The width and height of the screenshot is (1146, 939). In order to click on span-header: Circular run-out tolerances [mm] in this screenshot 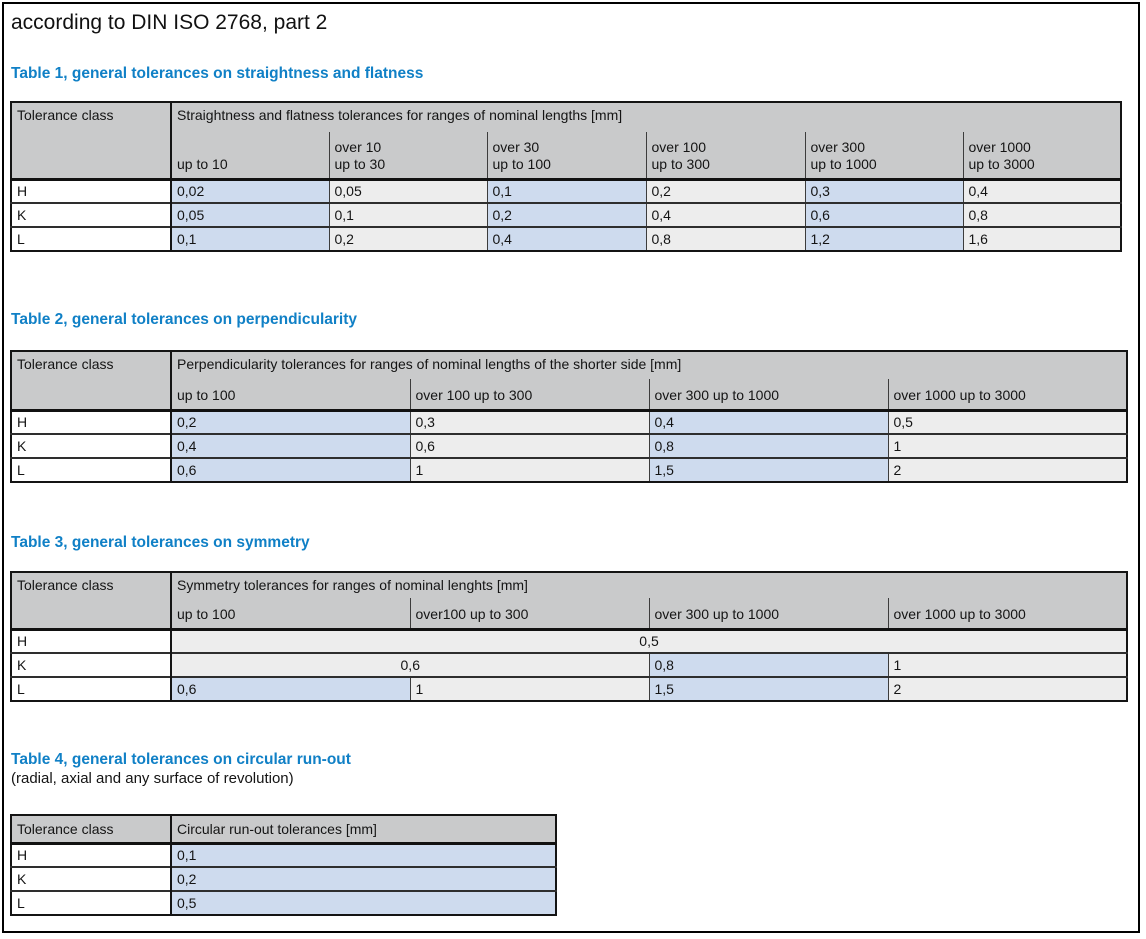, I will do `click(363, 829)`.